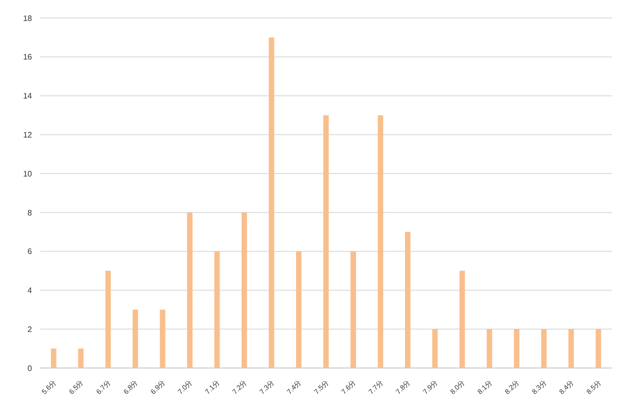  What do you see at coordinates (28, 135) in the screenshot?
I see `y-tick-label: 12` at bounding box center [28, 135].